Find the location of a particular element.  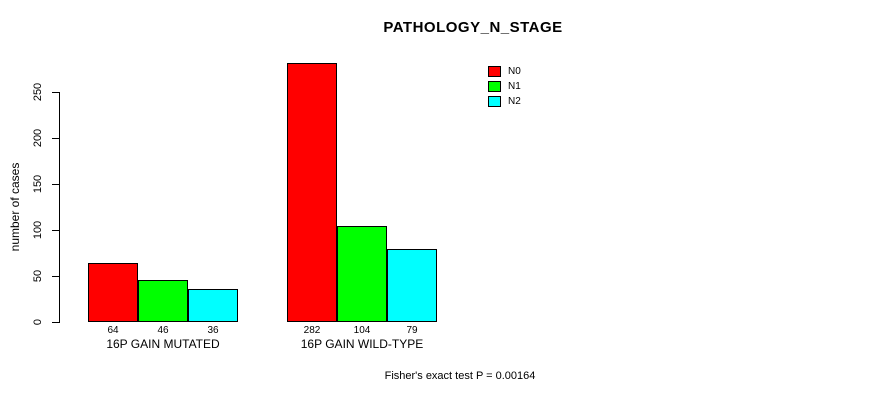

bar-value-label: 64 is located at coordinates (113, 330).